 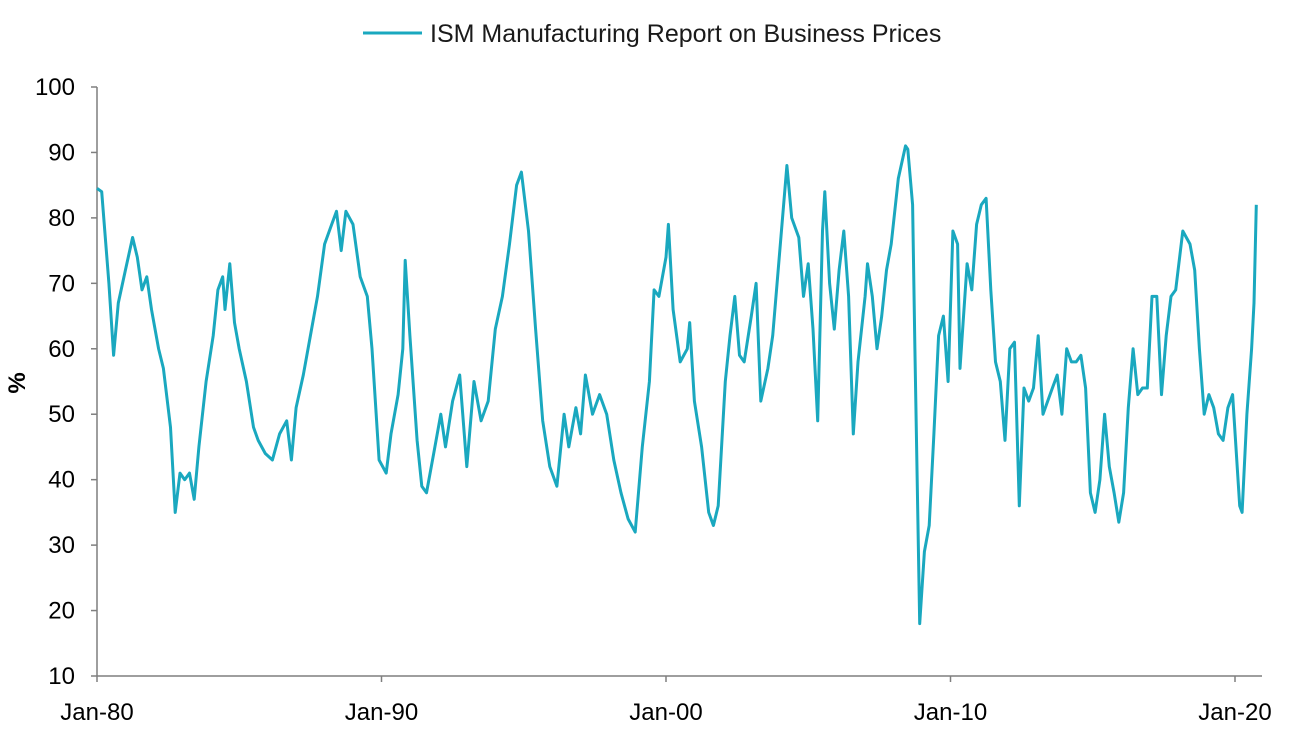 I want to click on x-axis: Jan-80 Jan-90 Jan-00 Jan-10 Jan-20, so click(x=666, y=701).